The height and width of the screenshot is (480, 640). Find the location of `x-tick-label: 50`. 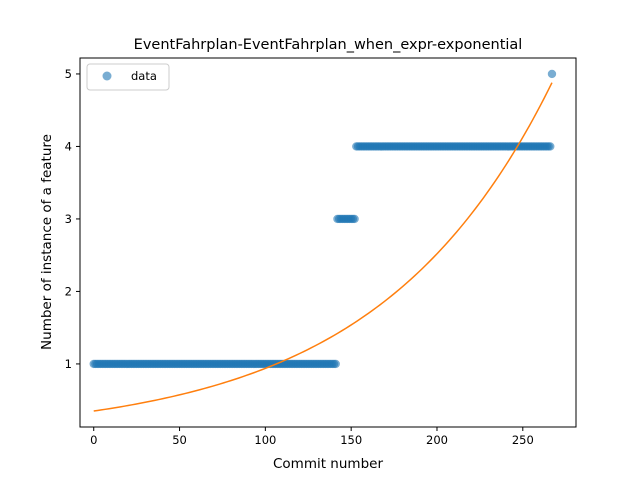

x-tick-label: 50 is located at coordinates (179, 440).